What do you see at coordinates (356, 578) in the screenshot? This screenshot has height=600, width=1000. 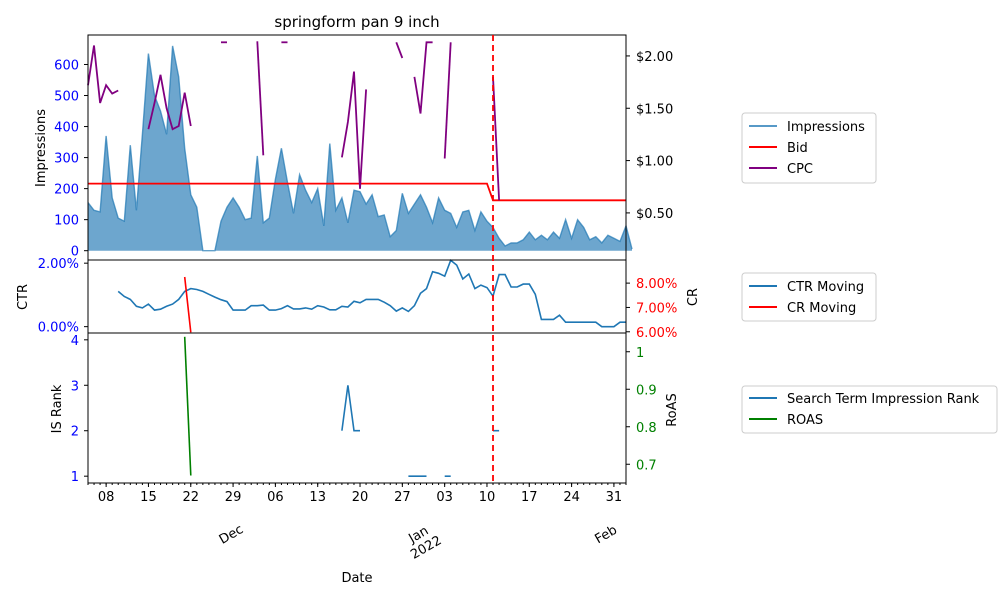 I see `x-axis-label: Date` at bounding box center [356, 578].